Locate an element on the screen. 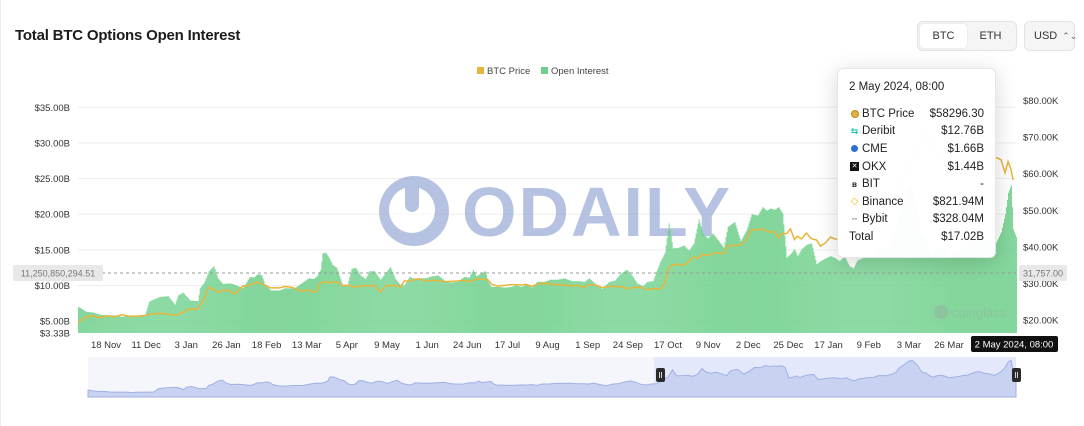 This screenshot has width=1084, height=426. crosshair-x-label: 2 May 2024, 08:00 is located at coordinates (1014, 345).